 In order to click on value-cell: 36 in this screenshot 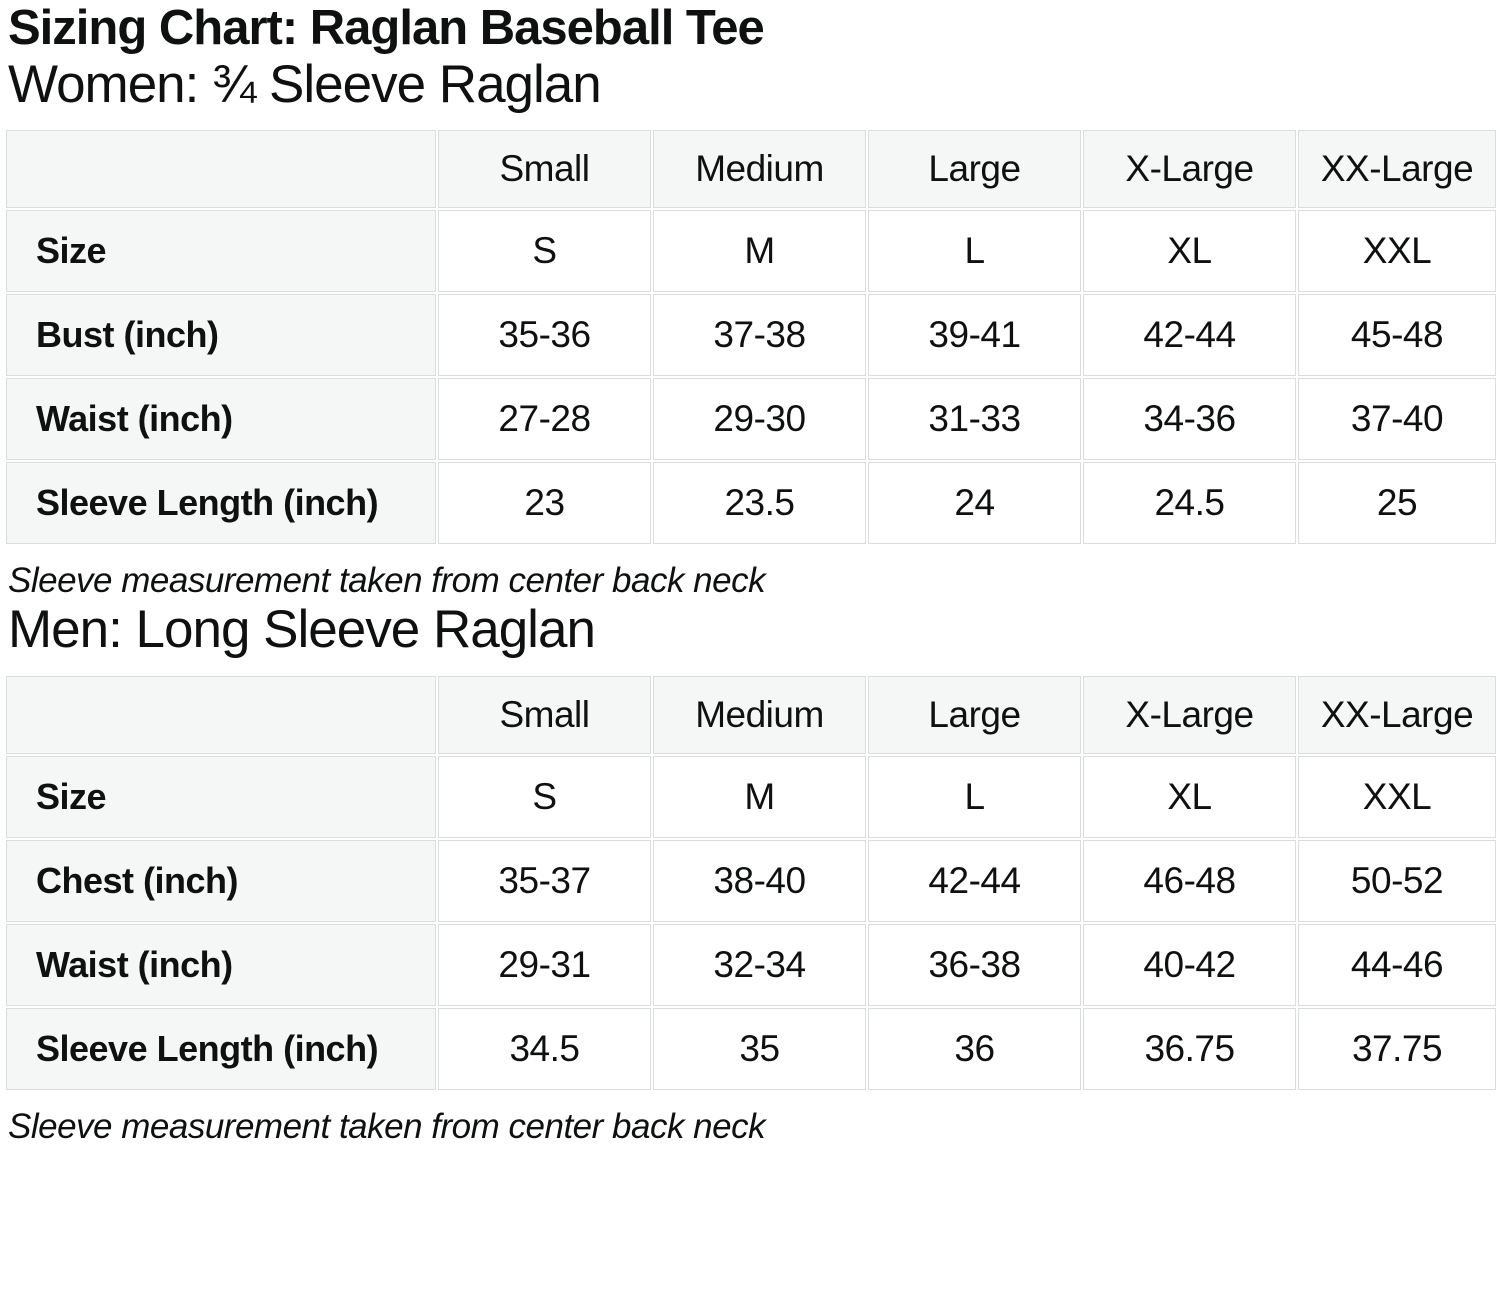, I will do `click(974, 1048)`.